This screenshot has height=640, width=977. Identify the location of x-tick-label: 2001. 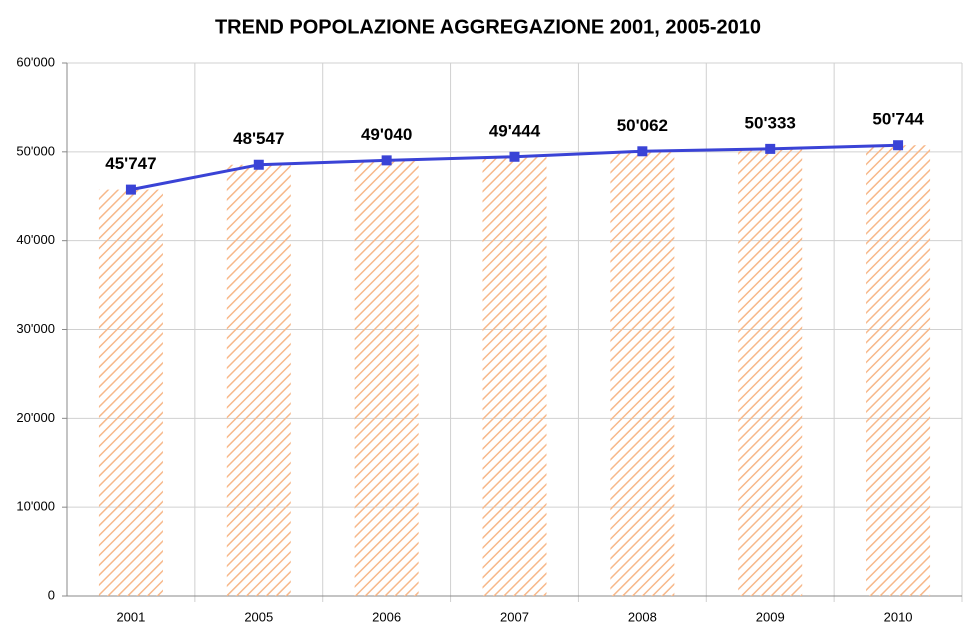
(130, 616).